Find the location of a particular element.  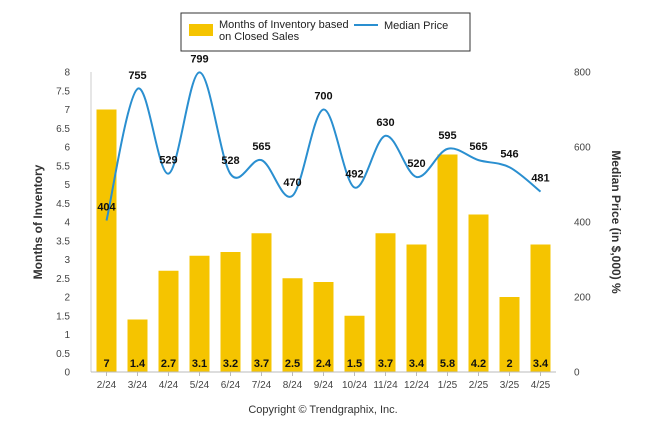

median-price-label: 520 is located at coordinates (416, 164).